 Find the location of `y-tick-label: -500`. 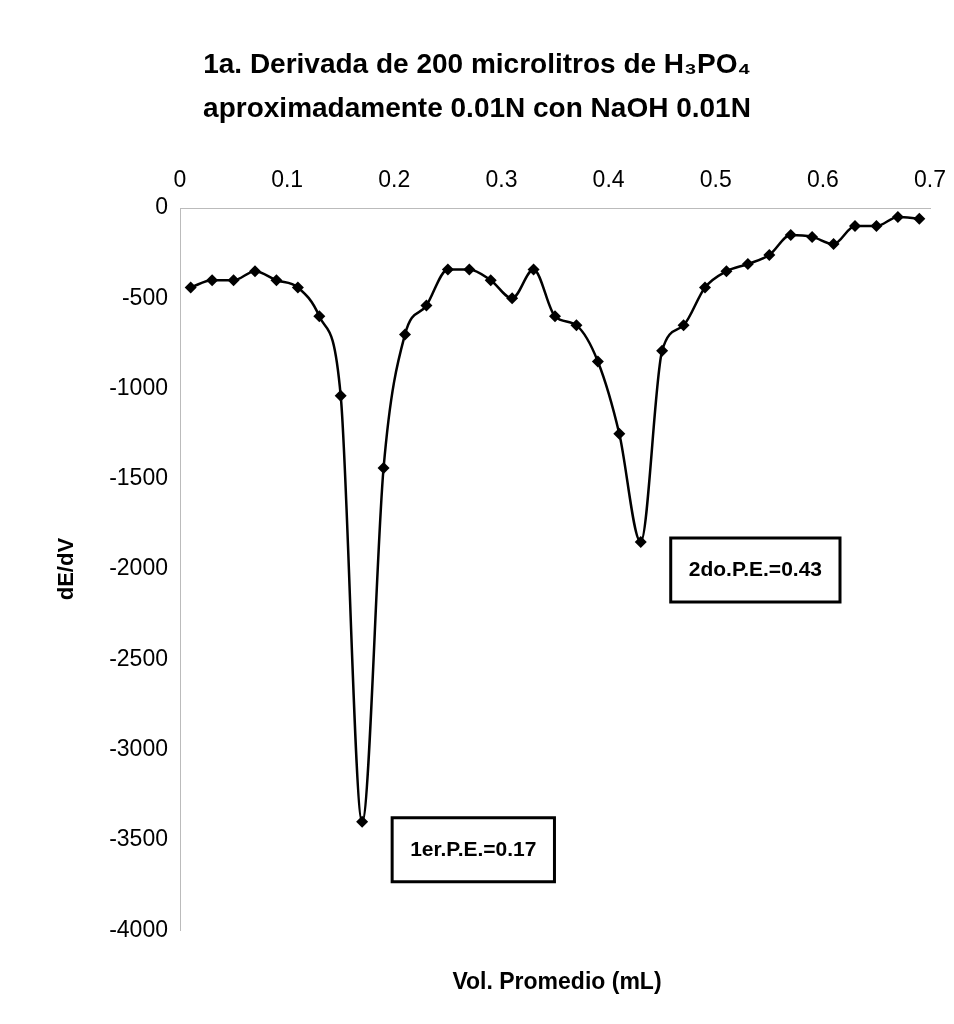

y-tick-label: -500 is located at coordinates (144, 296).